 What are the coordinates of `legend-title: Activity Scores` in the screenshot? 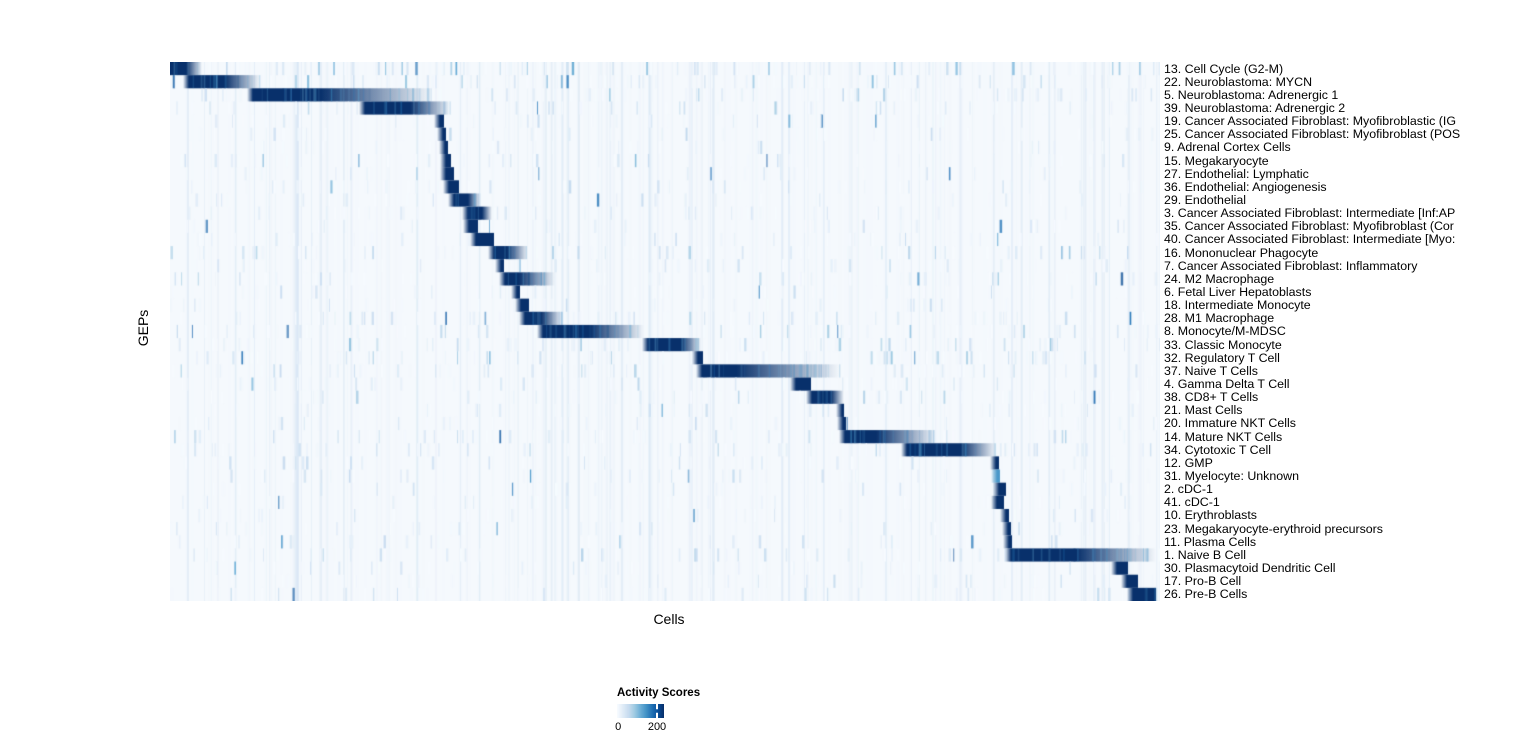 It's located at (659, 693).